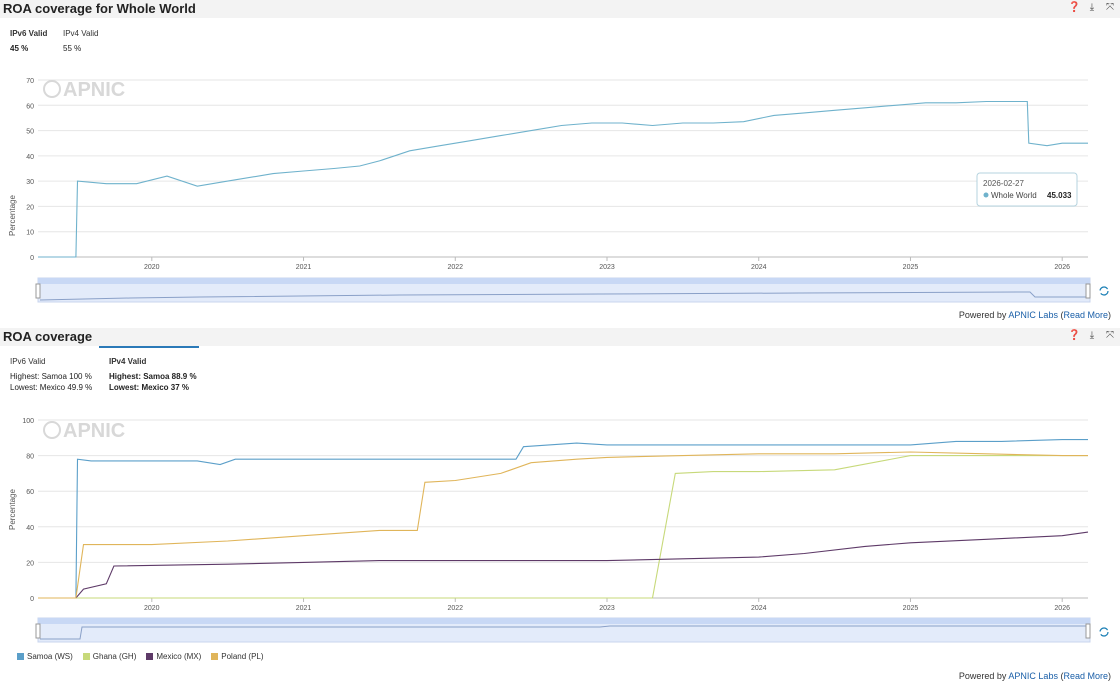 This screenshot has width=1120, height=688. I want to click on panel-header-countries: ROA coverage ❓ ⤓ ⤧, so click(560, 337).